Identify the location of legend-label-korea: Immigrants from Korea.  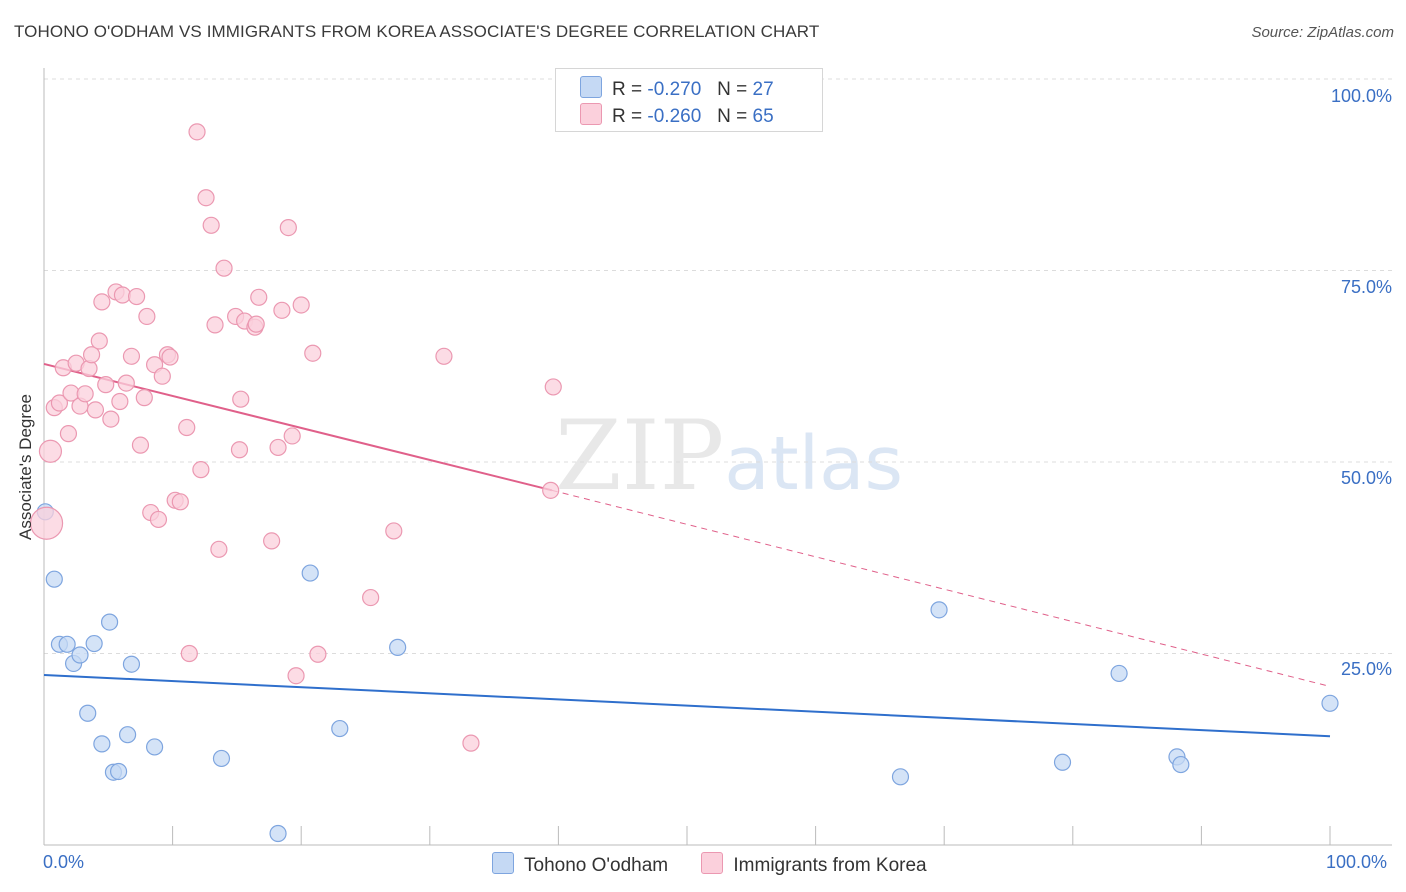
(830, 865).